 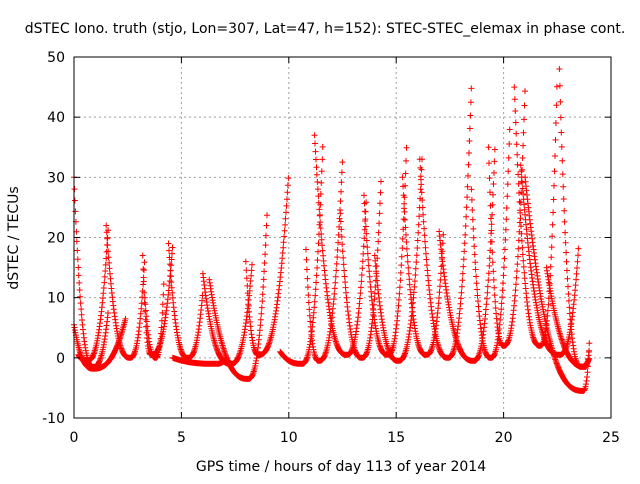 I want to click on x-axis-label: GPS time / hours of day 113 of year 2014, so click(x=341, y=467).